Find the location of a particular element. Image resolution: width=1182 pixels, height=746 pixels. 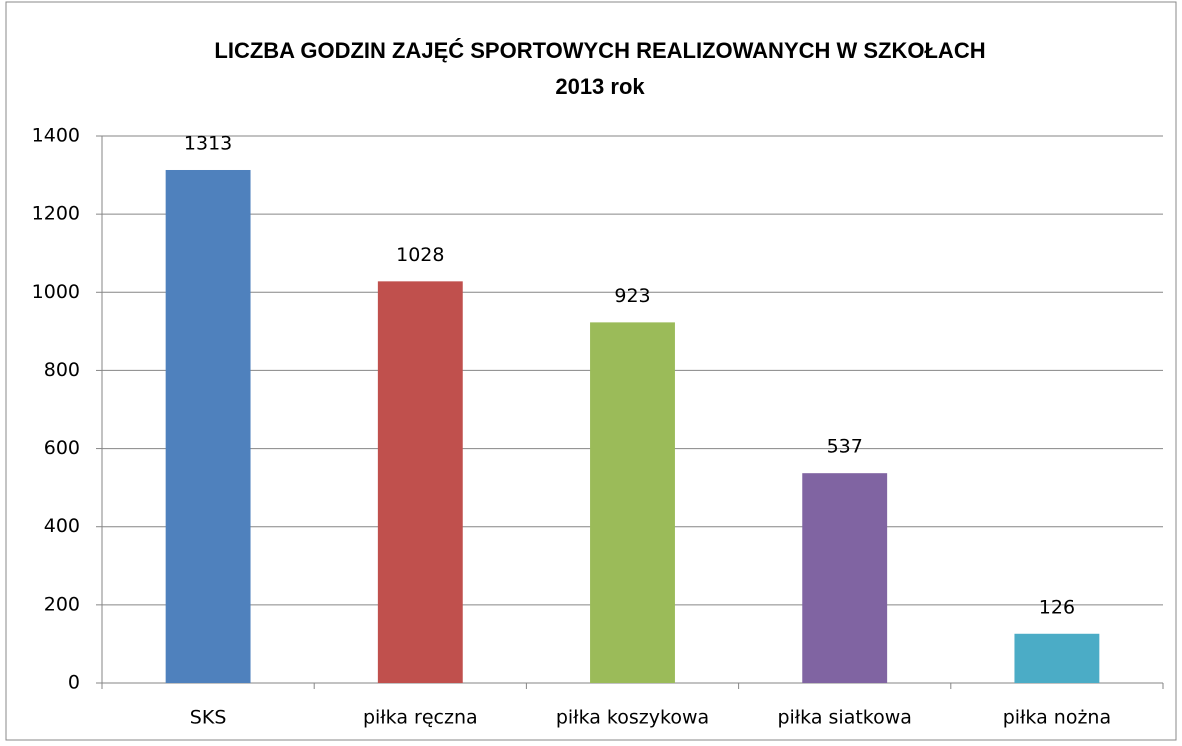

x-tick-label: piłka ręczna is located at coordinates (420, 718).